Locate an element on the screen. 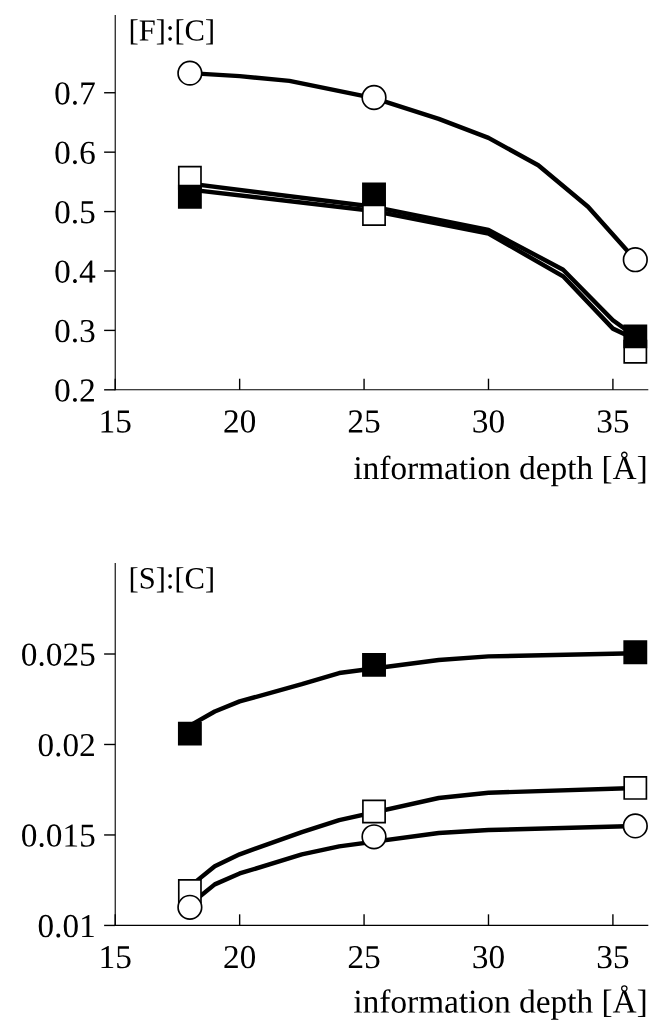  y-tick-label: 0.3 is located at coordinates (75, 331).